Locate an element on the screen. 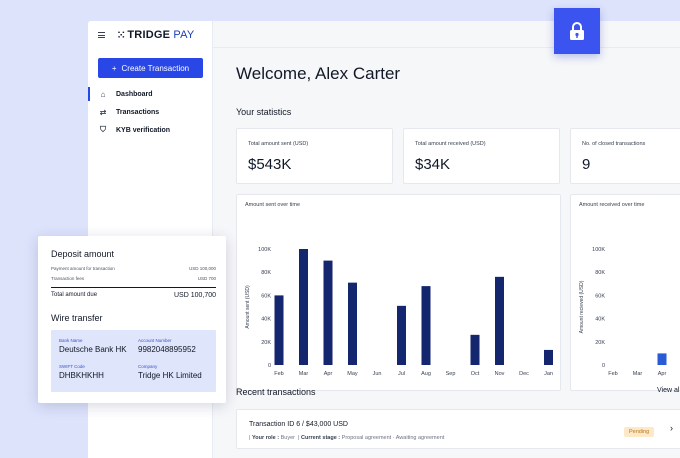 The height and width of the screenshot is (458, 680). chart-title: Amount received over time is located at coordinates (612, 205).